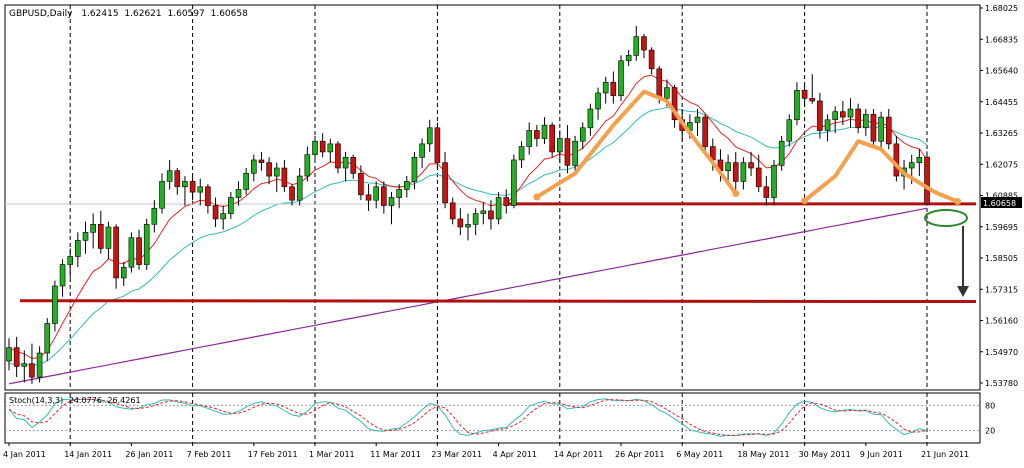  I want to click on y-tick-label: 1.64455, so click(1001, 102).